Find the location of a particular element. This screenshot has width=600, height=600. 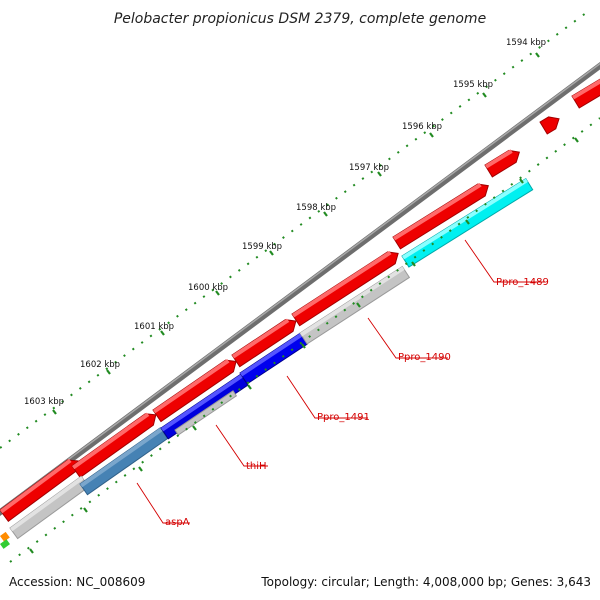

kbp-label-1596: 1596 kbp is located at coordinates (422, 127).